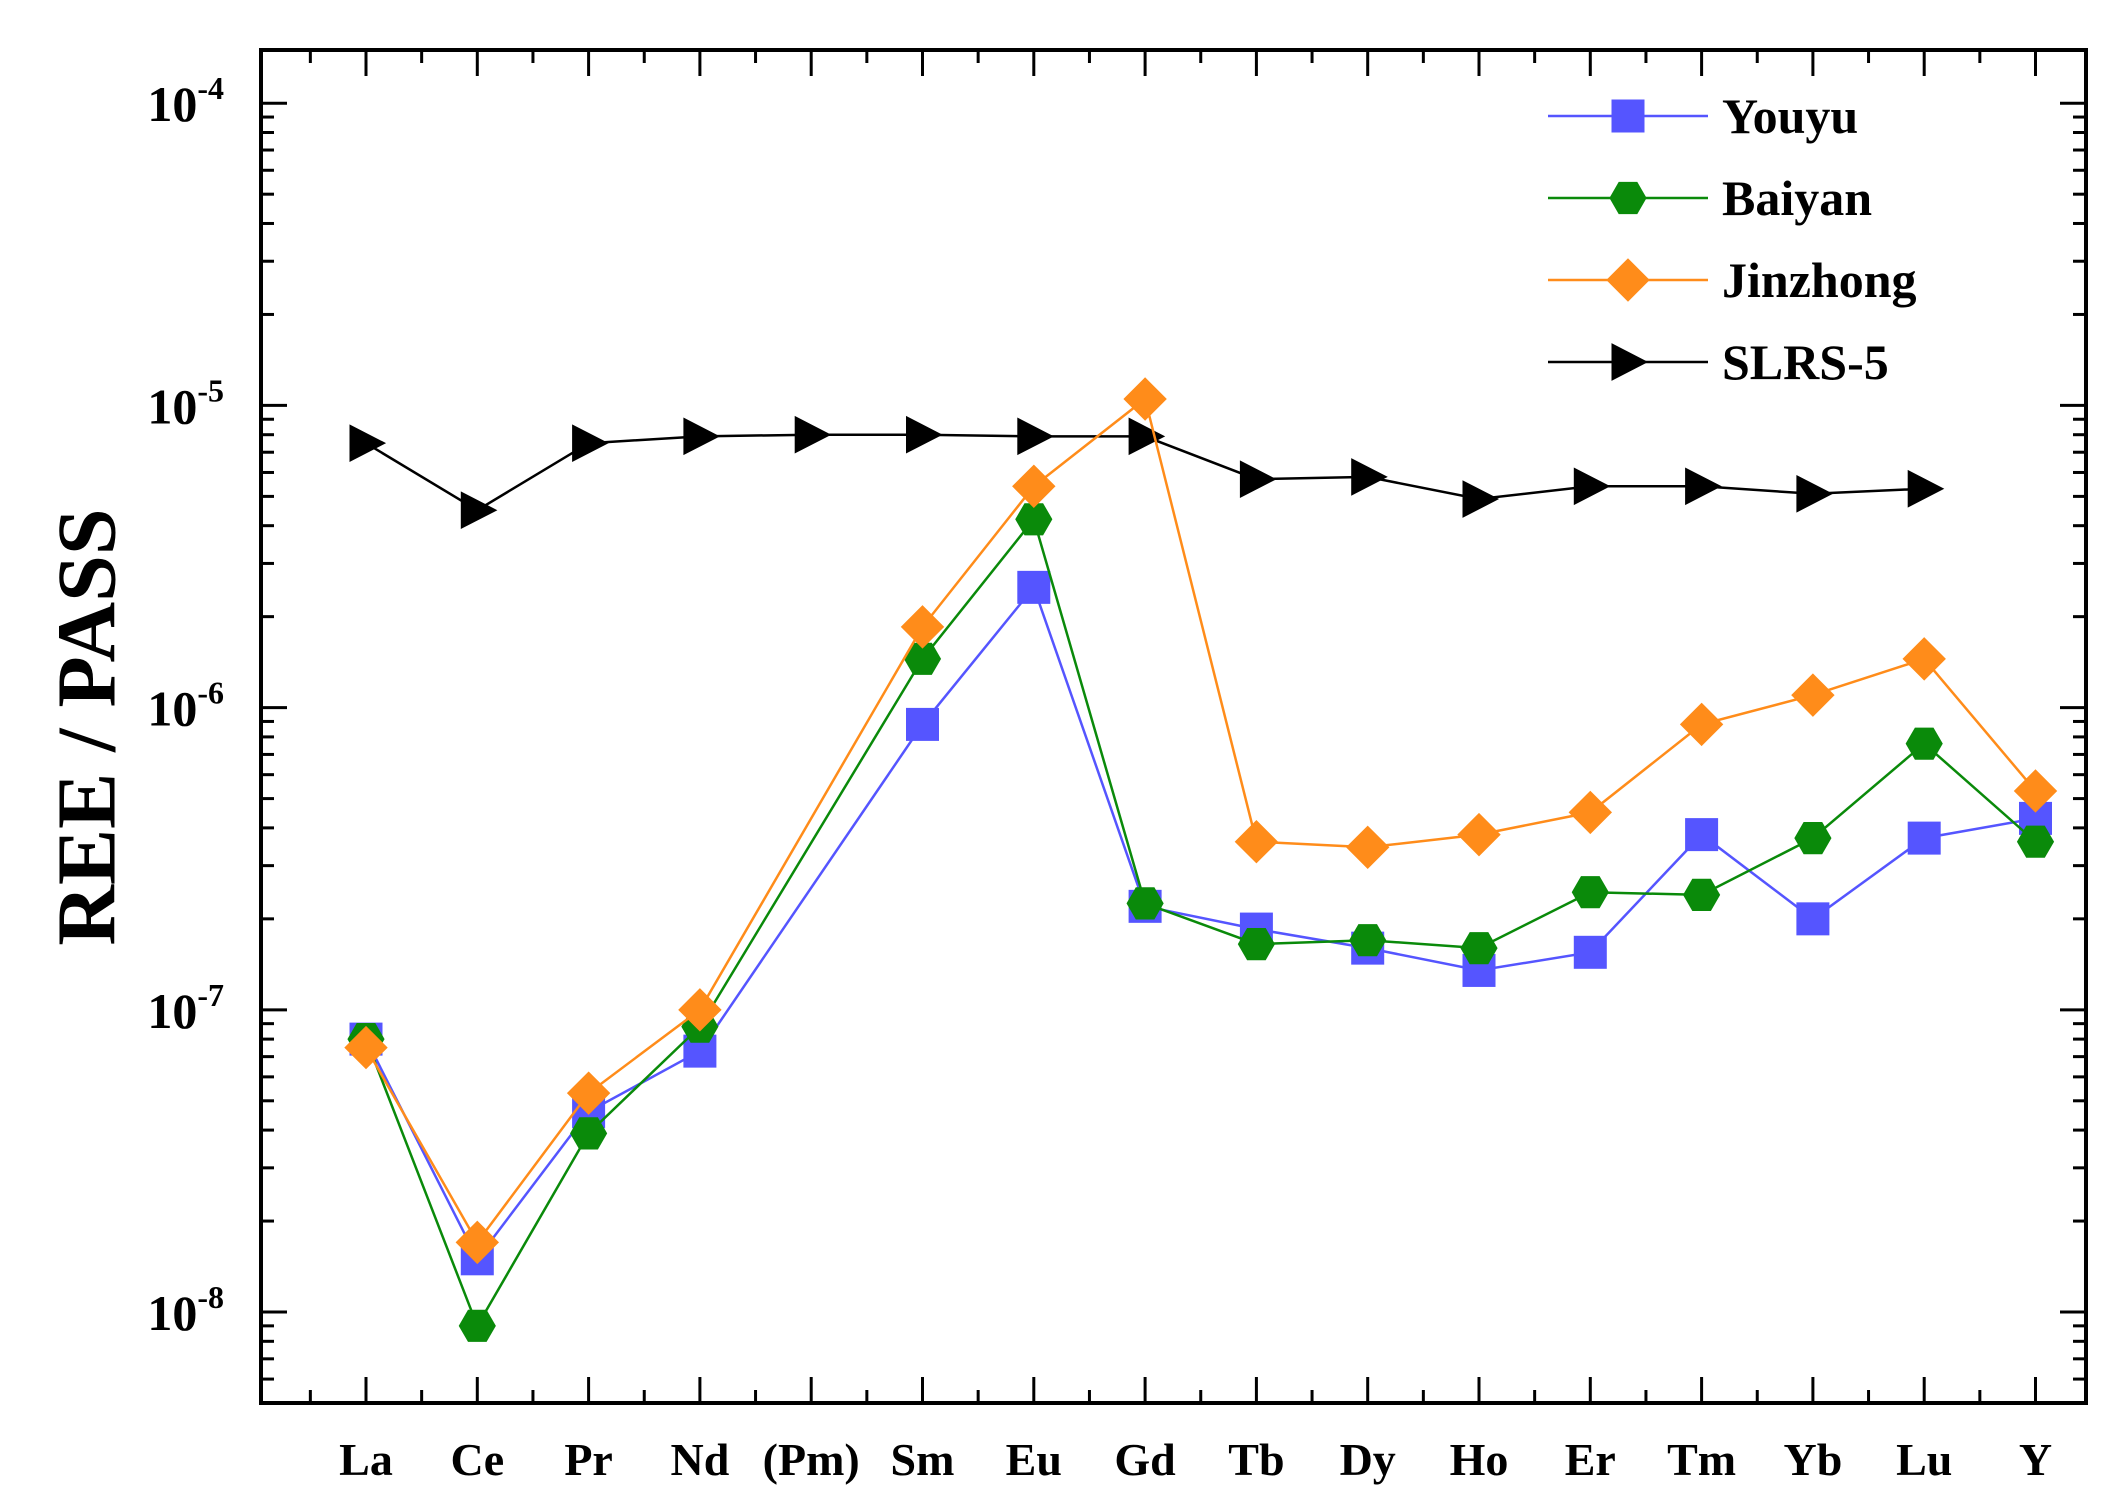  I want to click on legend-label: SLRS-5, so click(1805, 362).